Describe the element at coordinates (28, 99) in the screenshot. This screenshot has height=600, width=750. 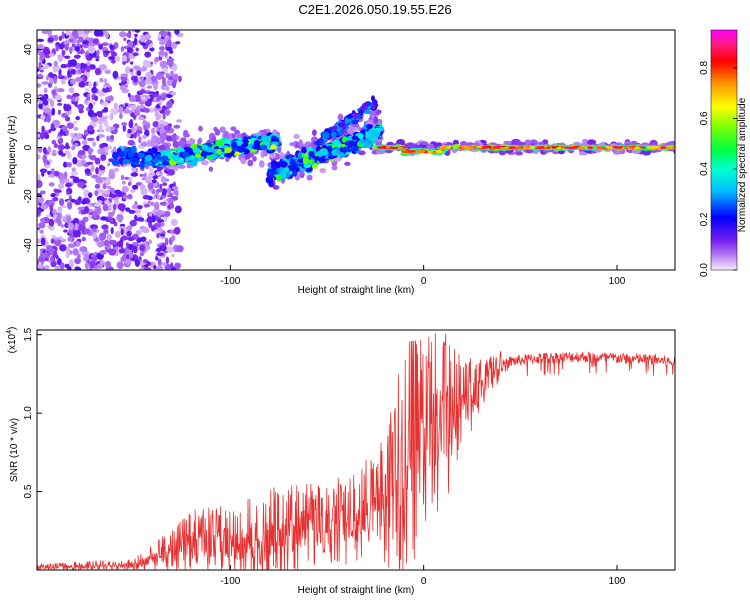
I see `spectrogram-ytick-label-3: 20` at that location.